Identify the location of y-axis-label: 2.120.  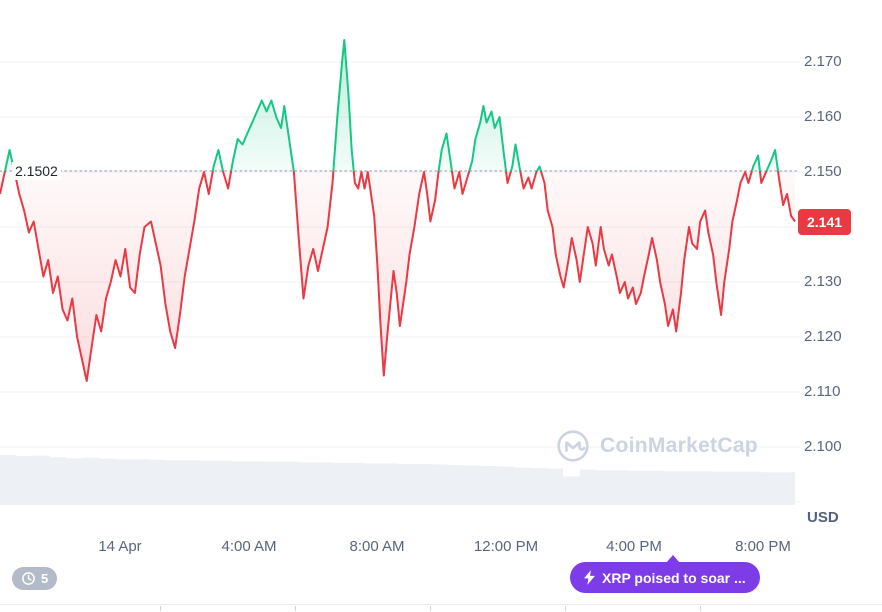
(823, 336).